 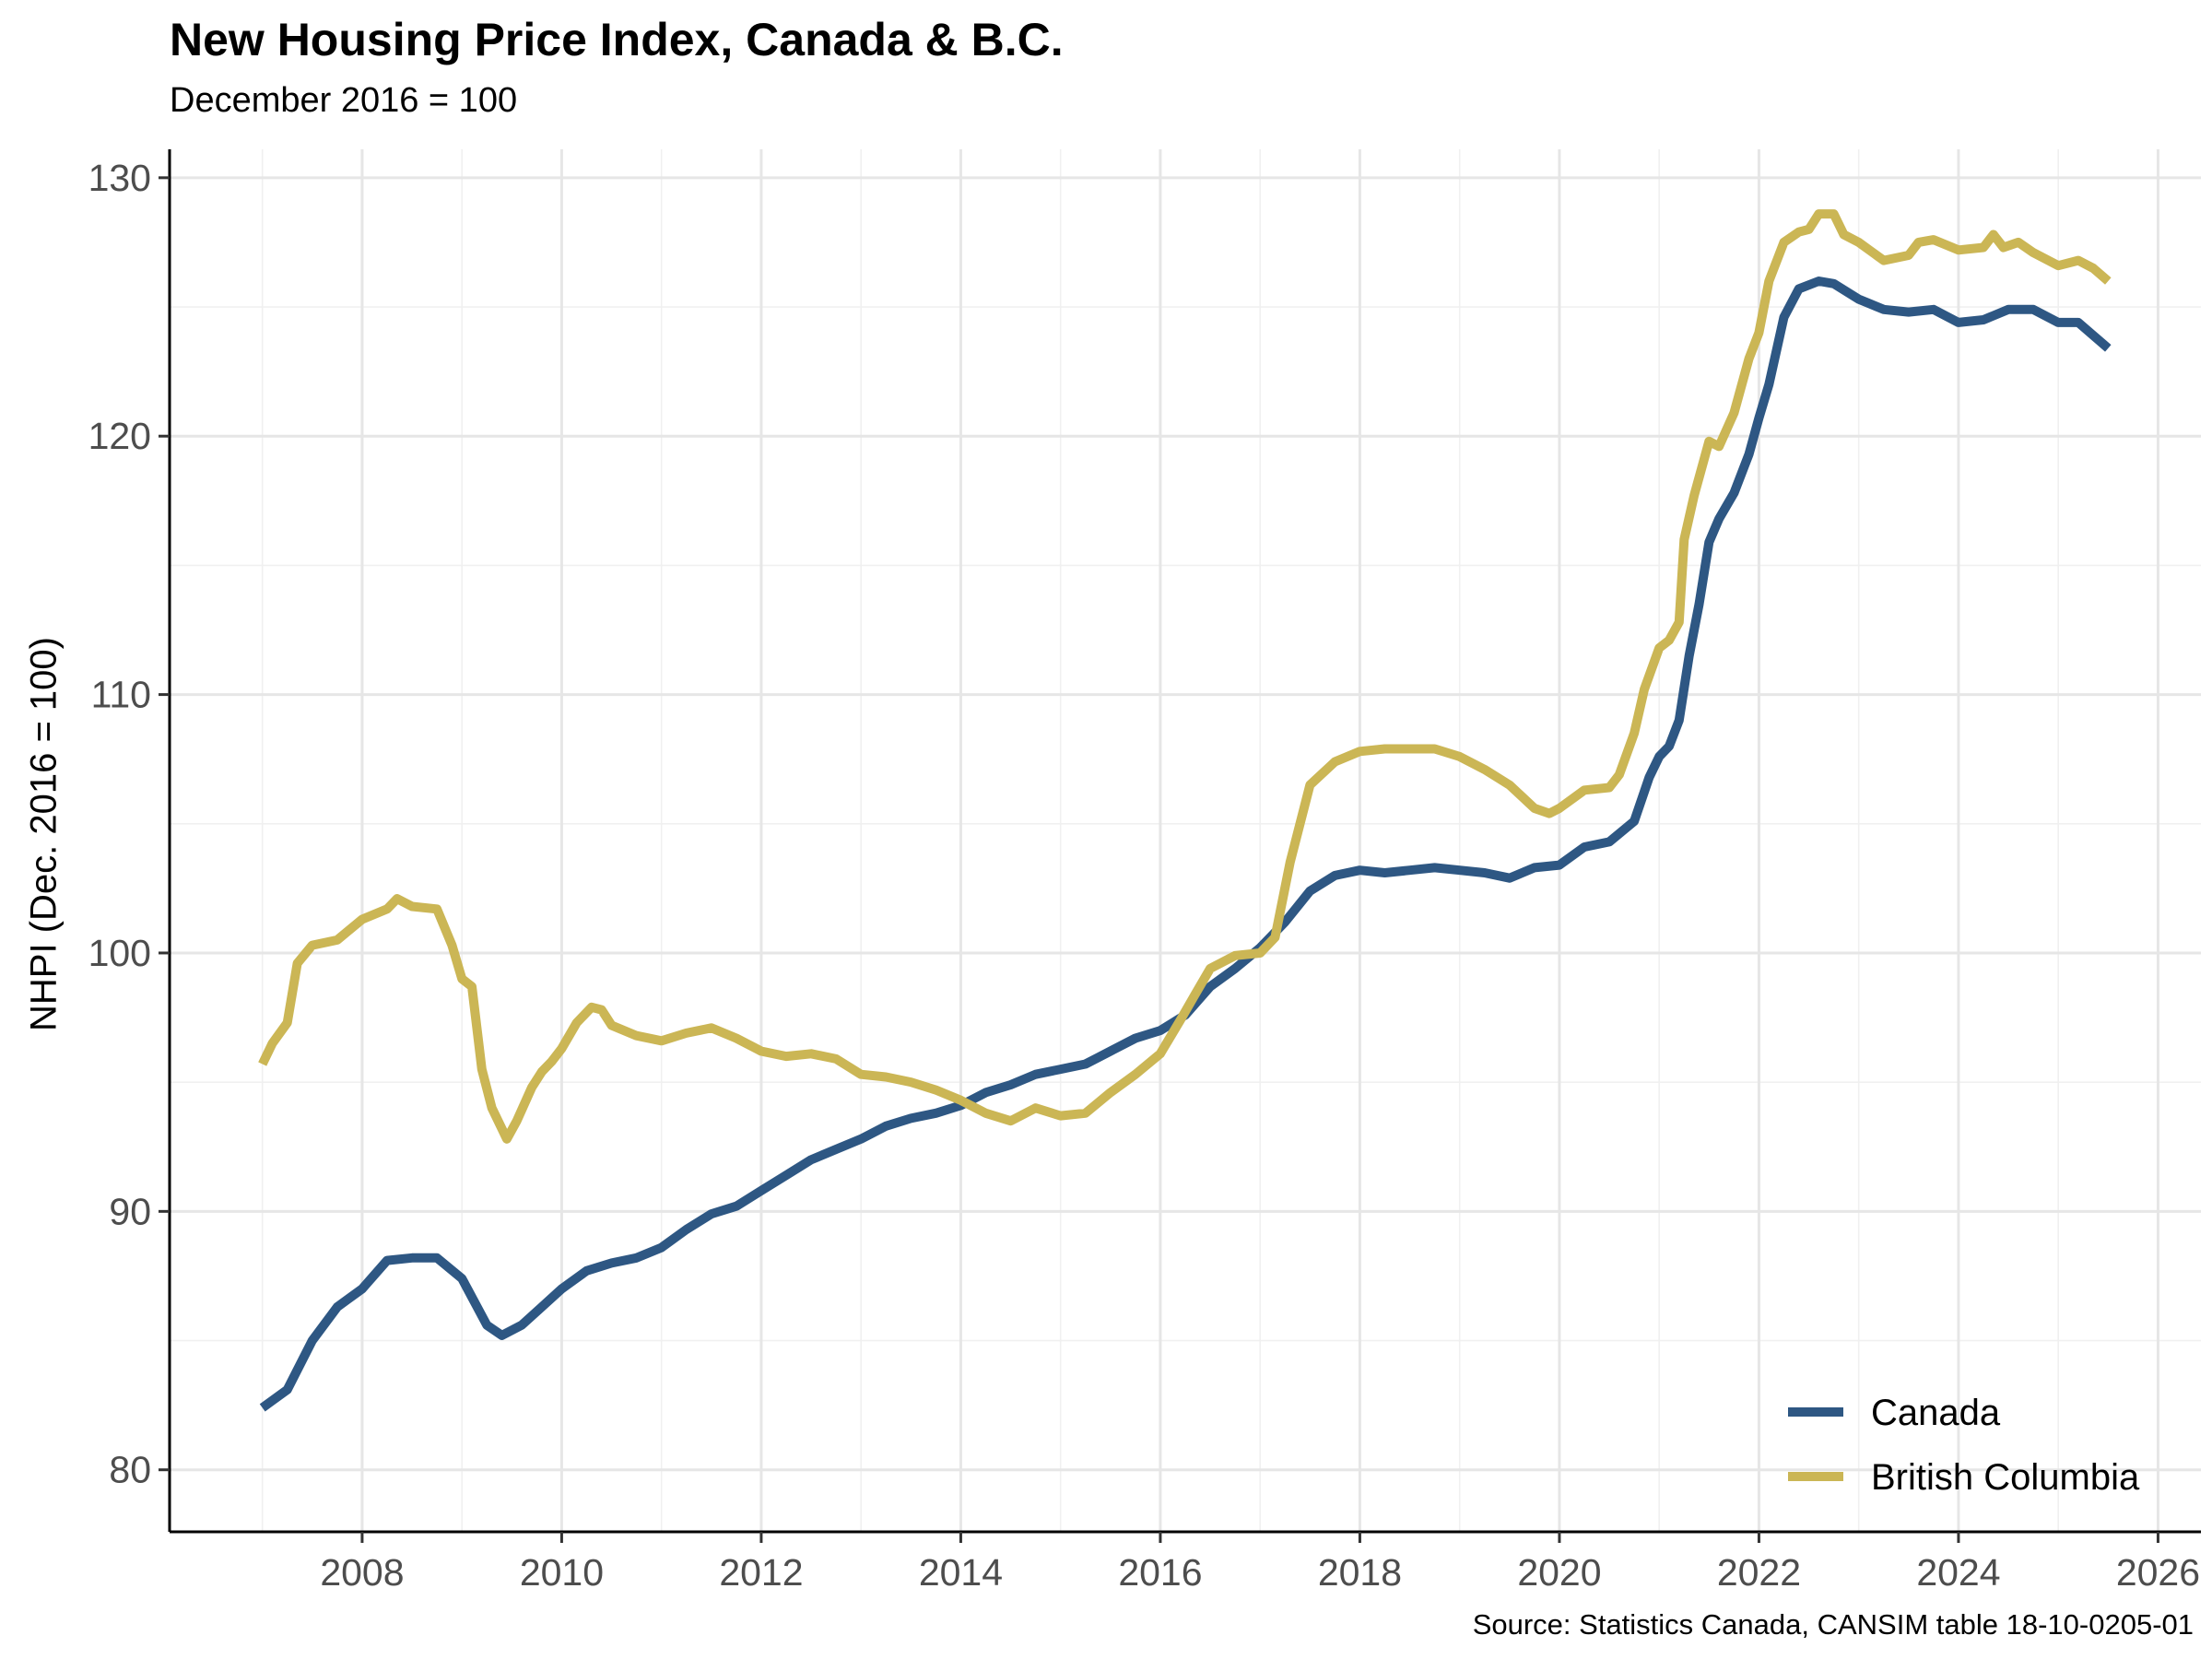 What do you see at coordinates (761, 1572) in the screenshot?
I see `x-tick-label: 2012` at bounding box center [761, 1572].